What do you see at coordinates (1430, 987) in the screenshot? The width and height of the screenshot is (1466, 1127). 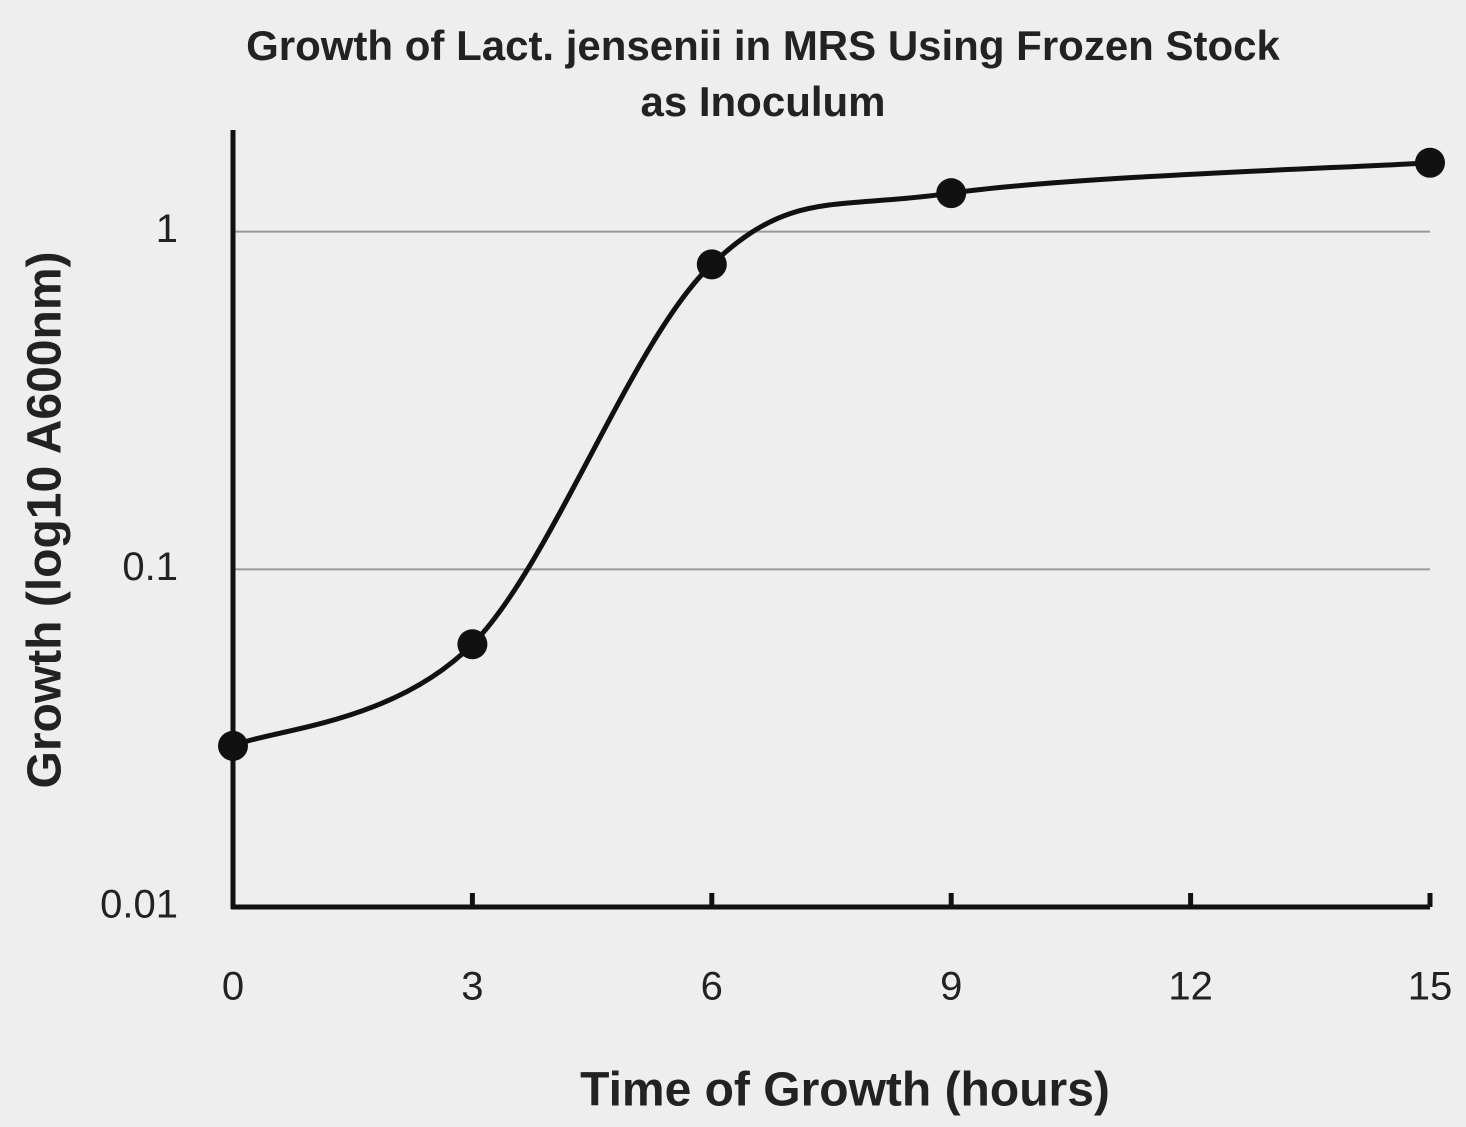 I see `x-tick-label: 15` at bounding box center [1430, 987].